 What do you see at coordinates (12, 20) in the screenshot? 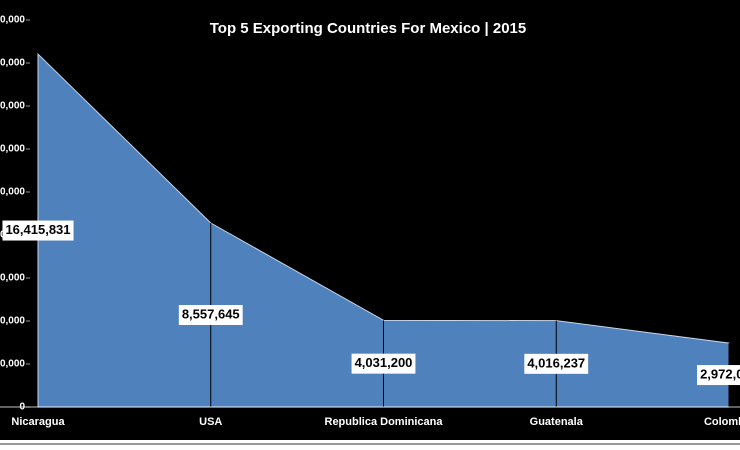
I see `y-tick-label: 18,000,000` at bounding box center [12, 20].